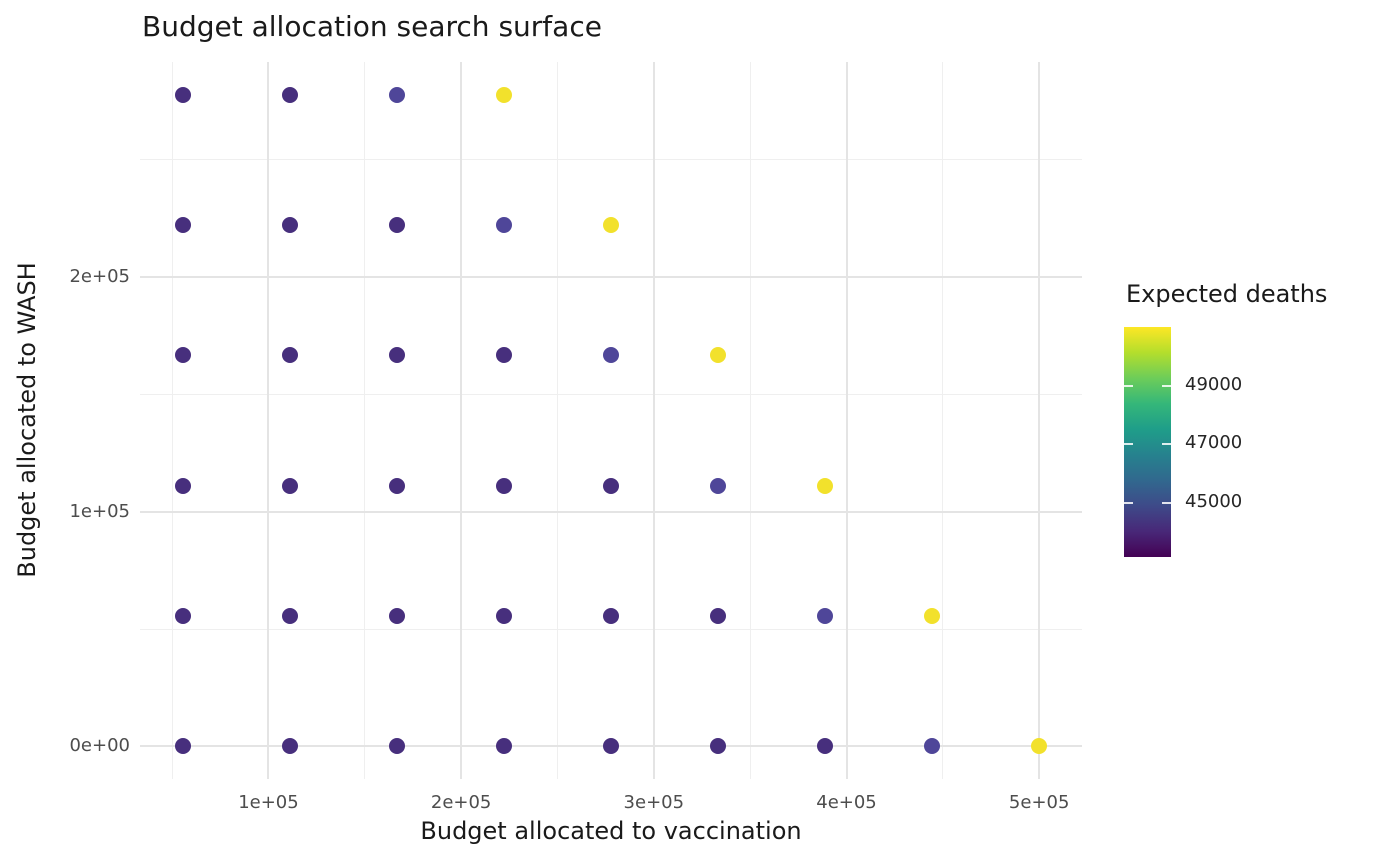 This screenshot has height=865, width=1400. I want to click on x-axis-title: Budget allocated to vaccination, so click(611, 831).